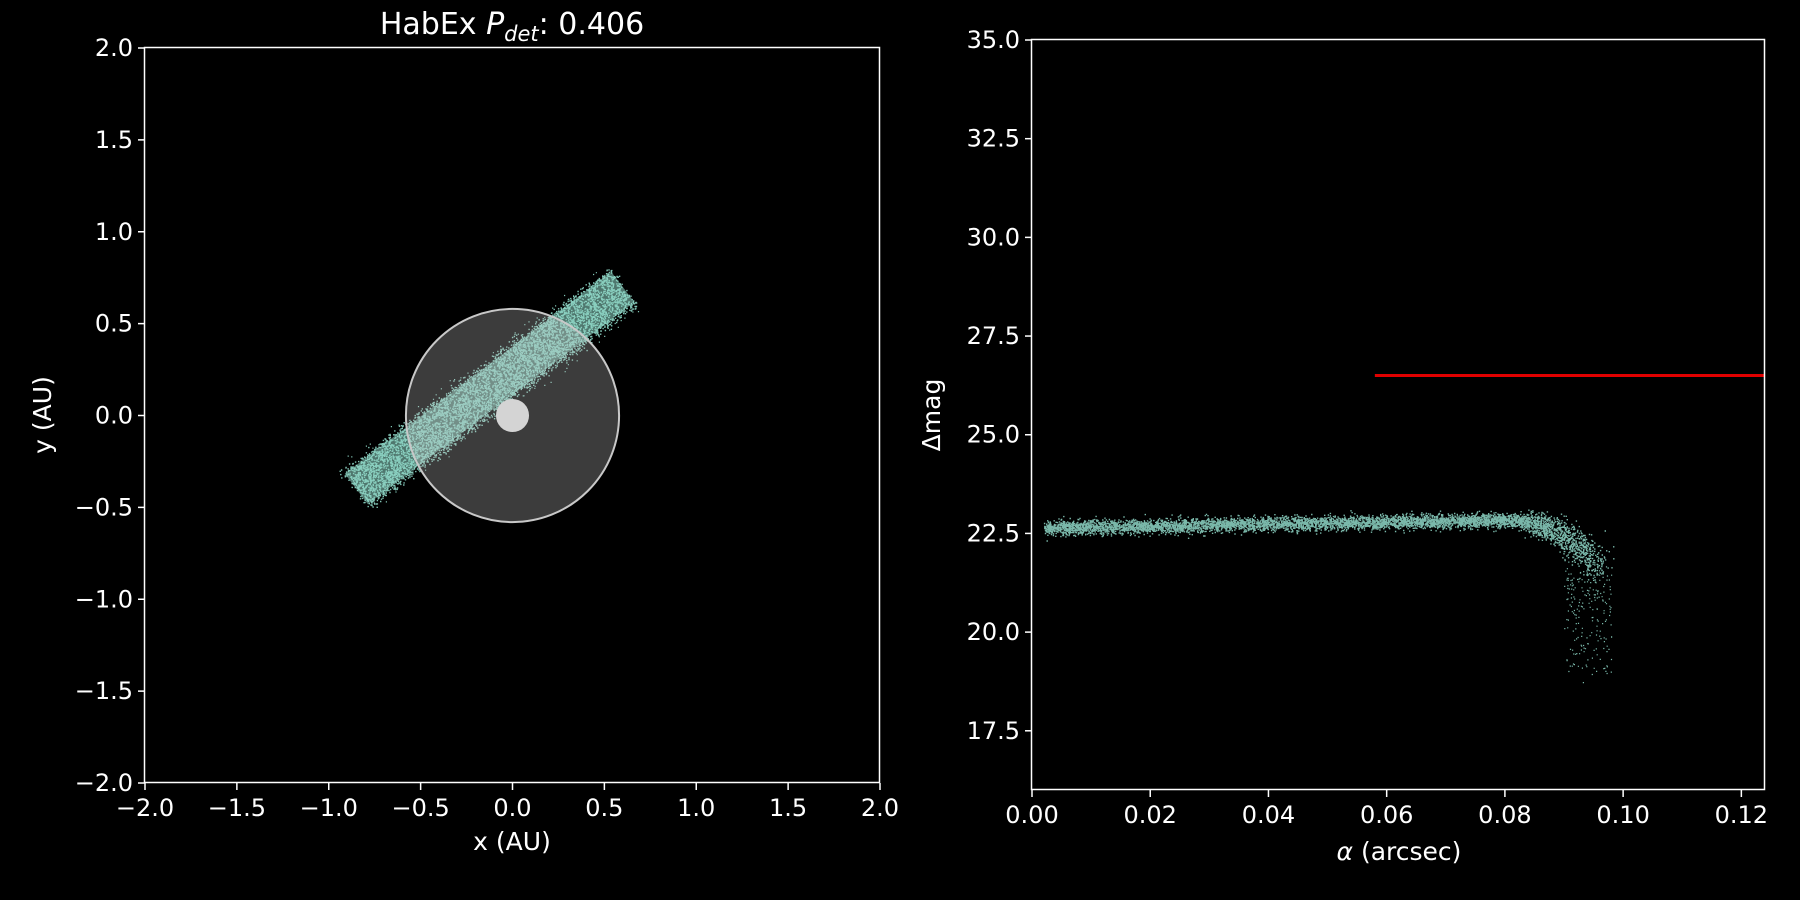  I want to click on left-y-tick-label: 1.5, so click(114, 140).